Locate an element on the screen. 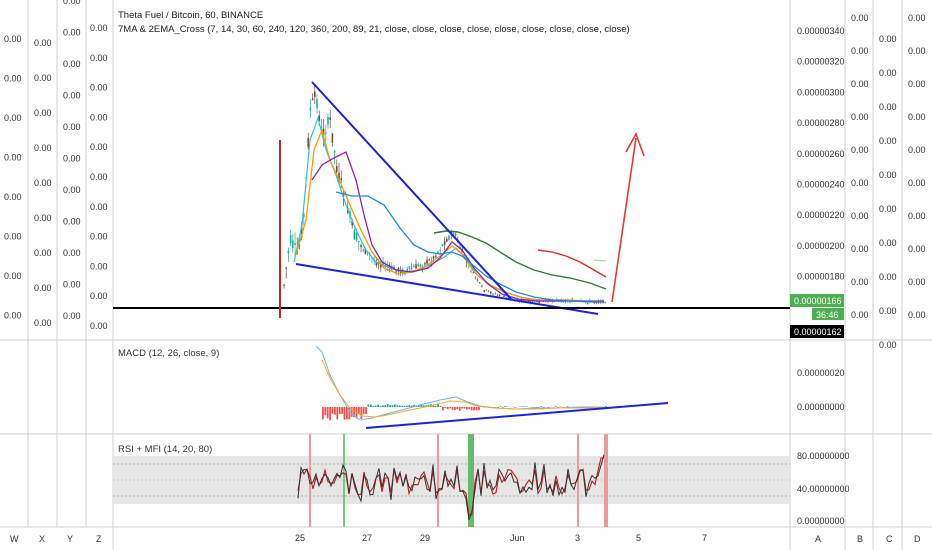 This screenshot has height=550, width=932. price-axis-label: 0.00000260 is located at coordinates (821, 154).